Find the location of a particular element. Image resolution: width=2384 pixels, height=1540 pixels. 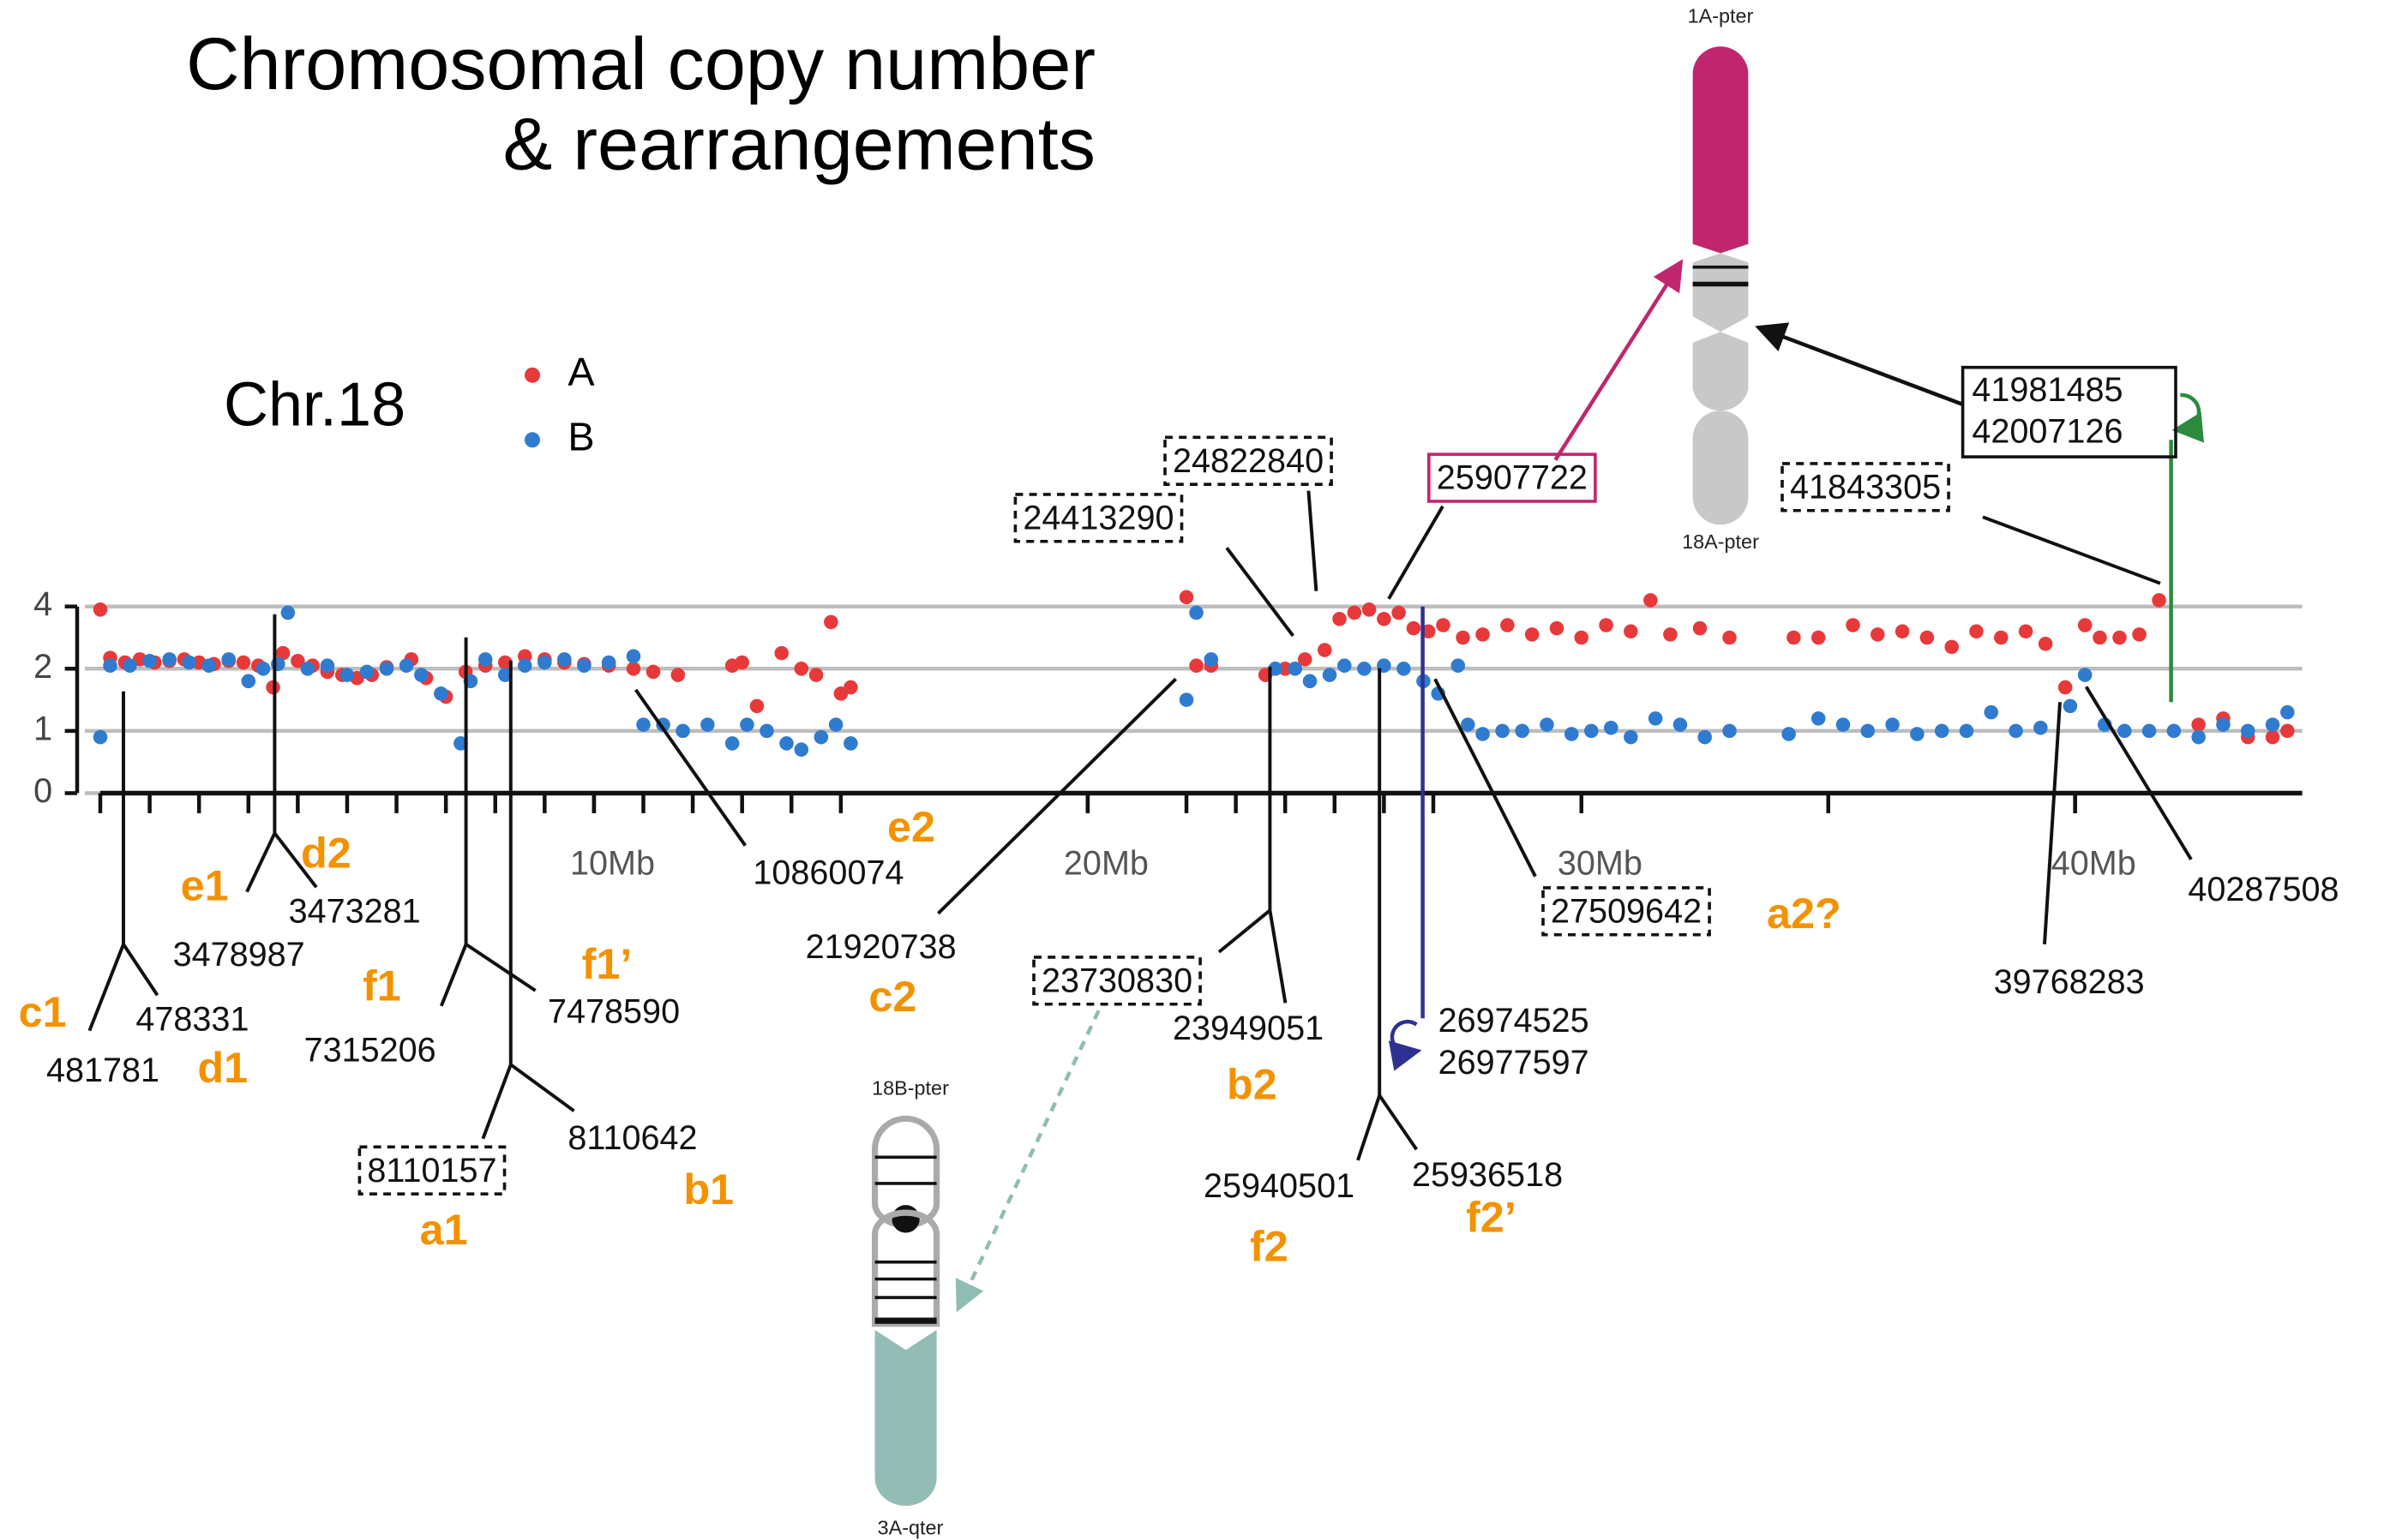

breakpoint-label: f1 is located at coordinates (382, 985).